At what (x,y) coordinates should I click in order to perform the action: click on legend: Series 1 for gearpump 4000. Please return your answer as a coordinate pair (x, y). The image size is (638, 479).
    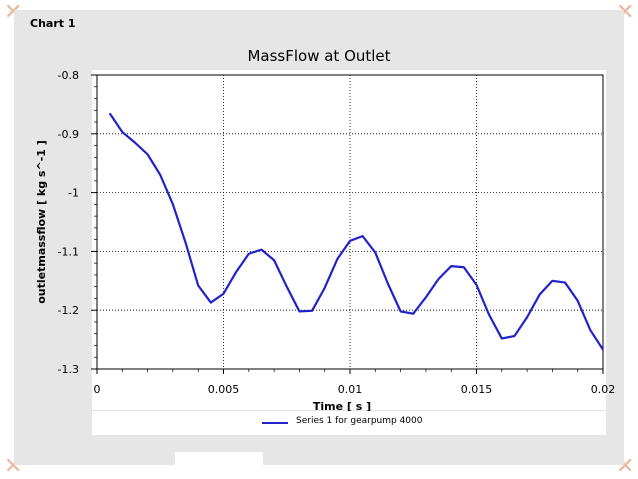
    Looking at the image, I should click on (349, 423).